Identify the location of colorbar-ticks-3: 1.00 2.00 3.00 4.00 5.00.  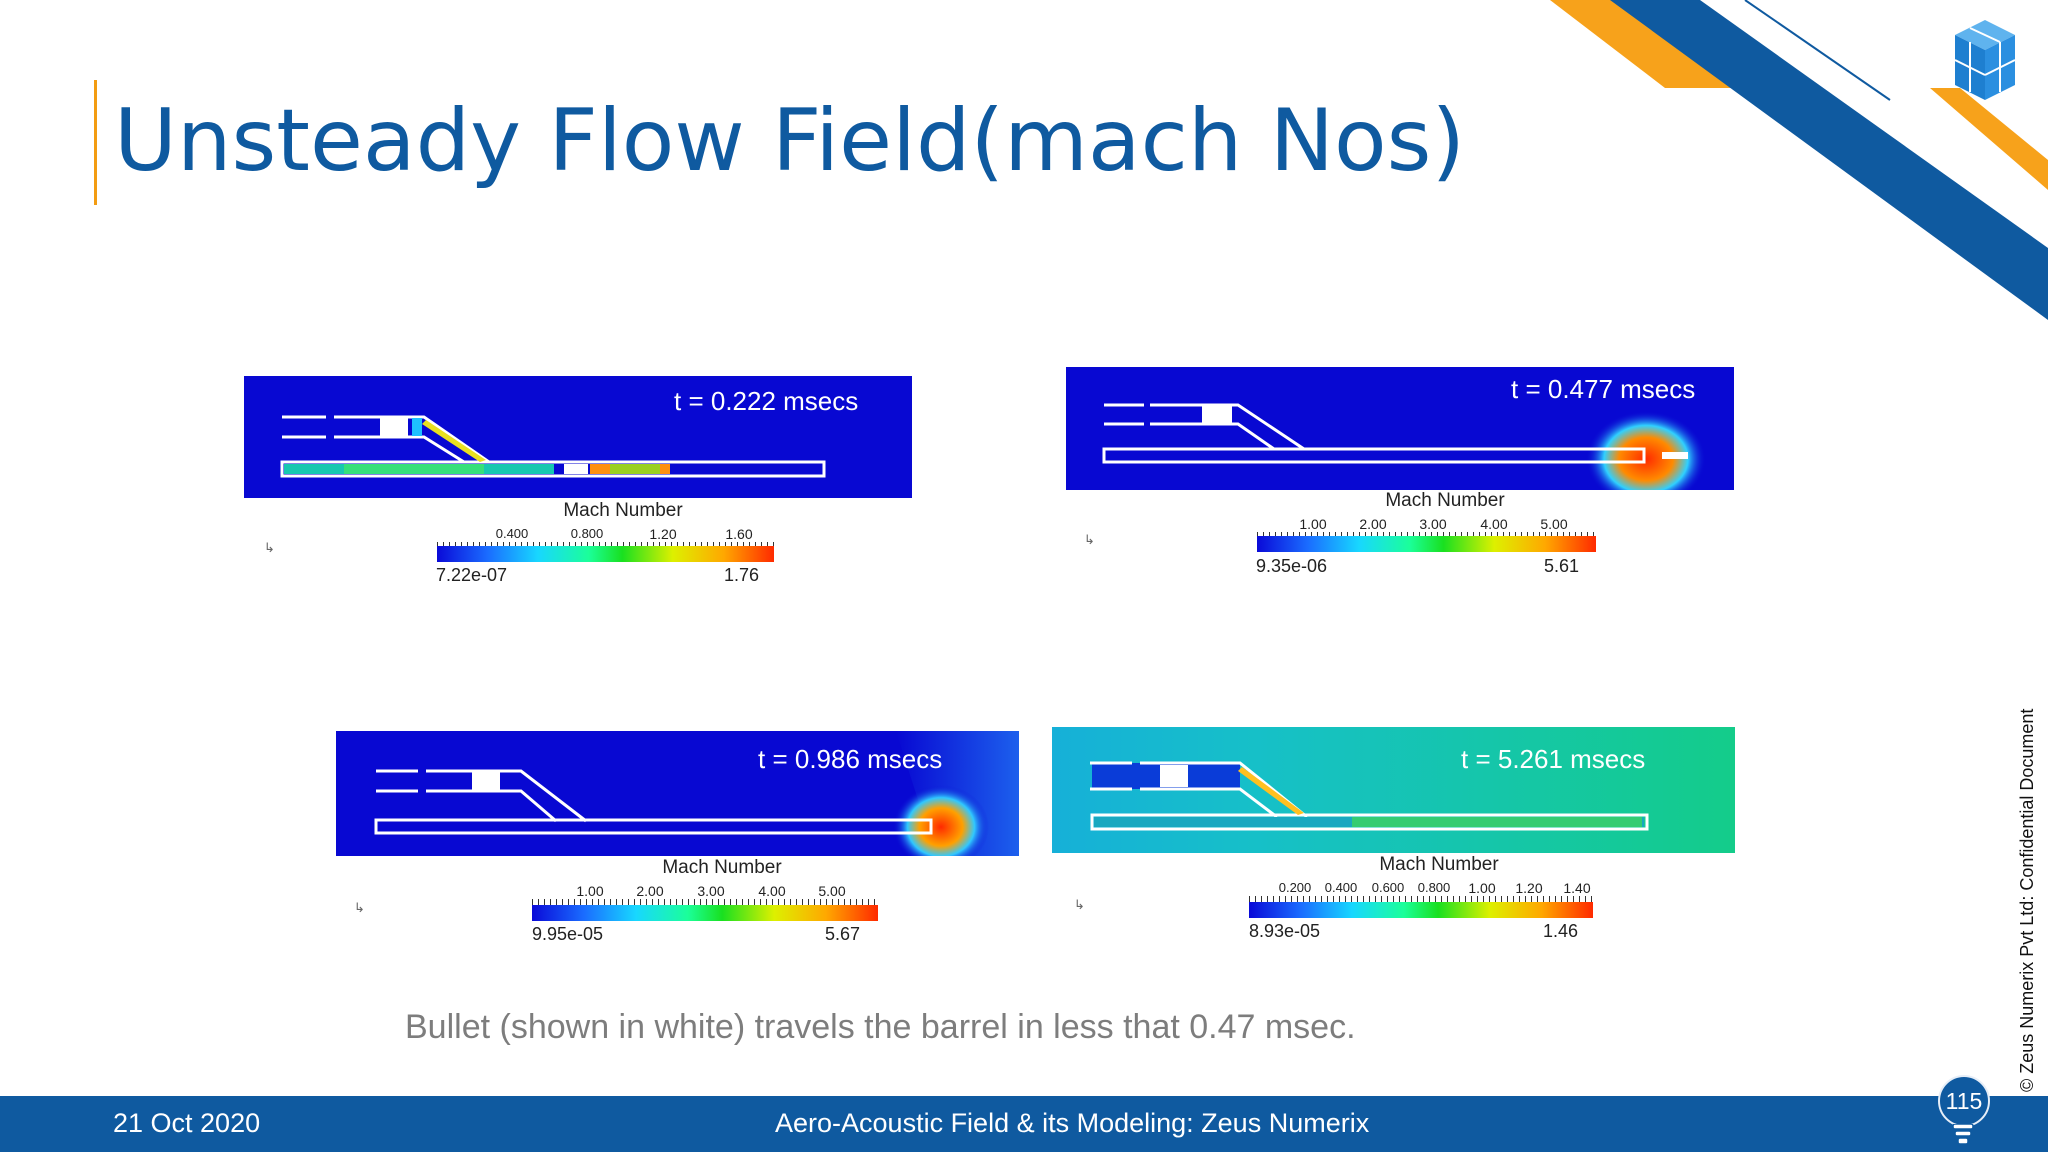
(705, 895).